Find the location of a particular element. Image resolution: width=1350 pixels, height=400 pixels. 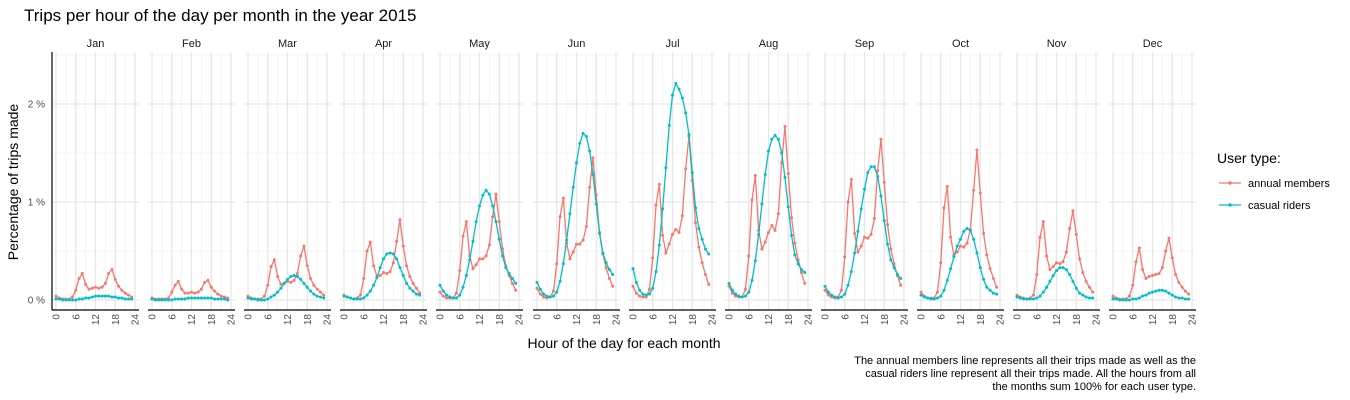

series-line-casual-riders is located at coordinates (671, 188).